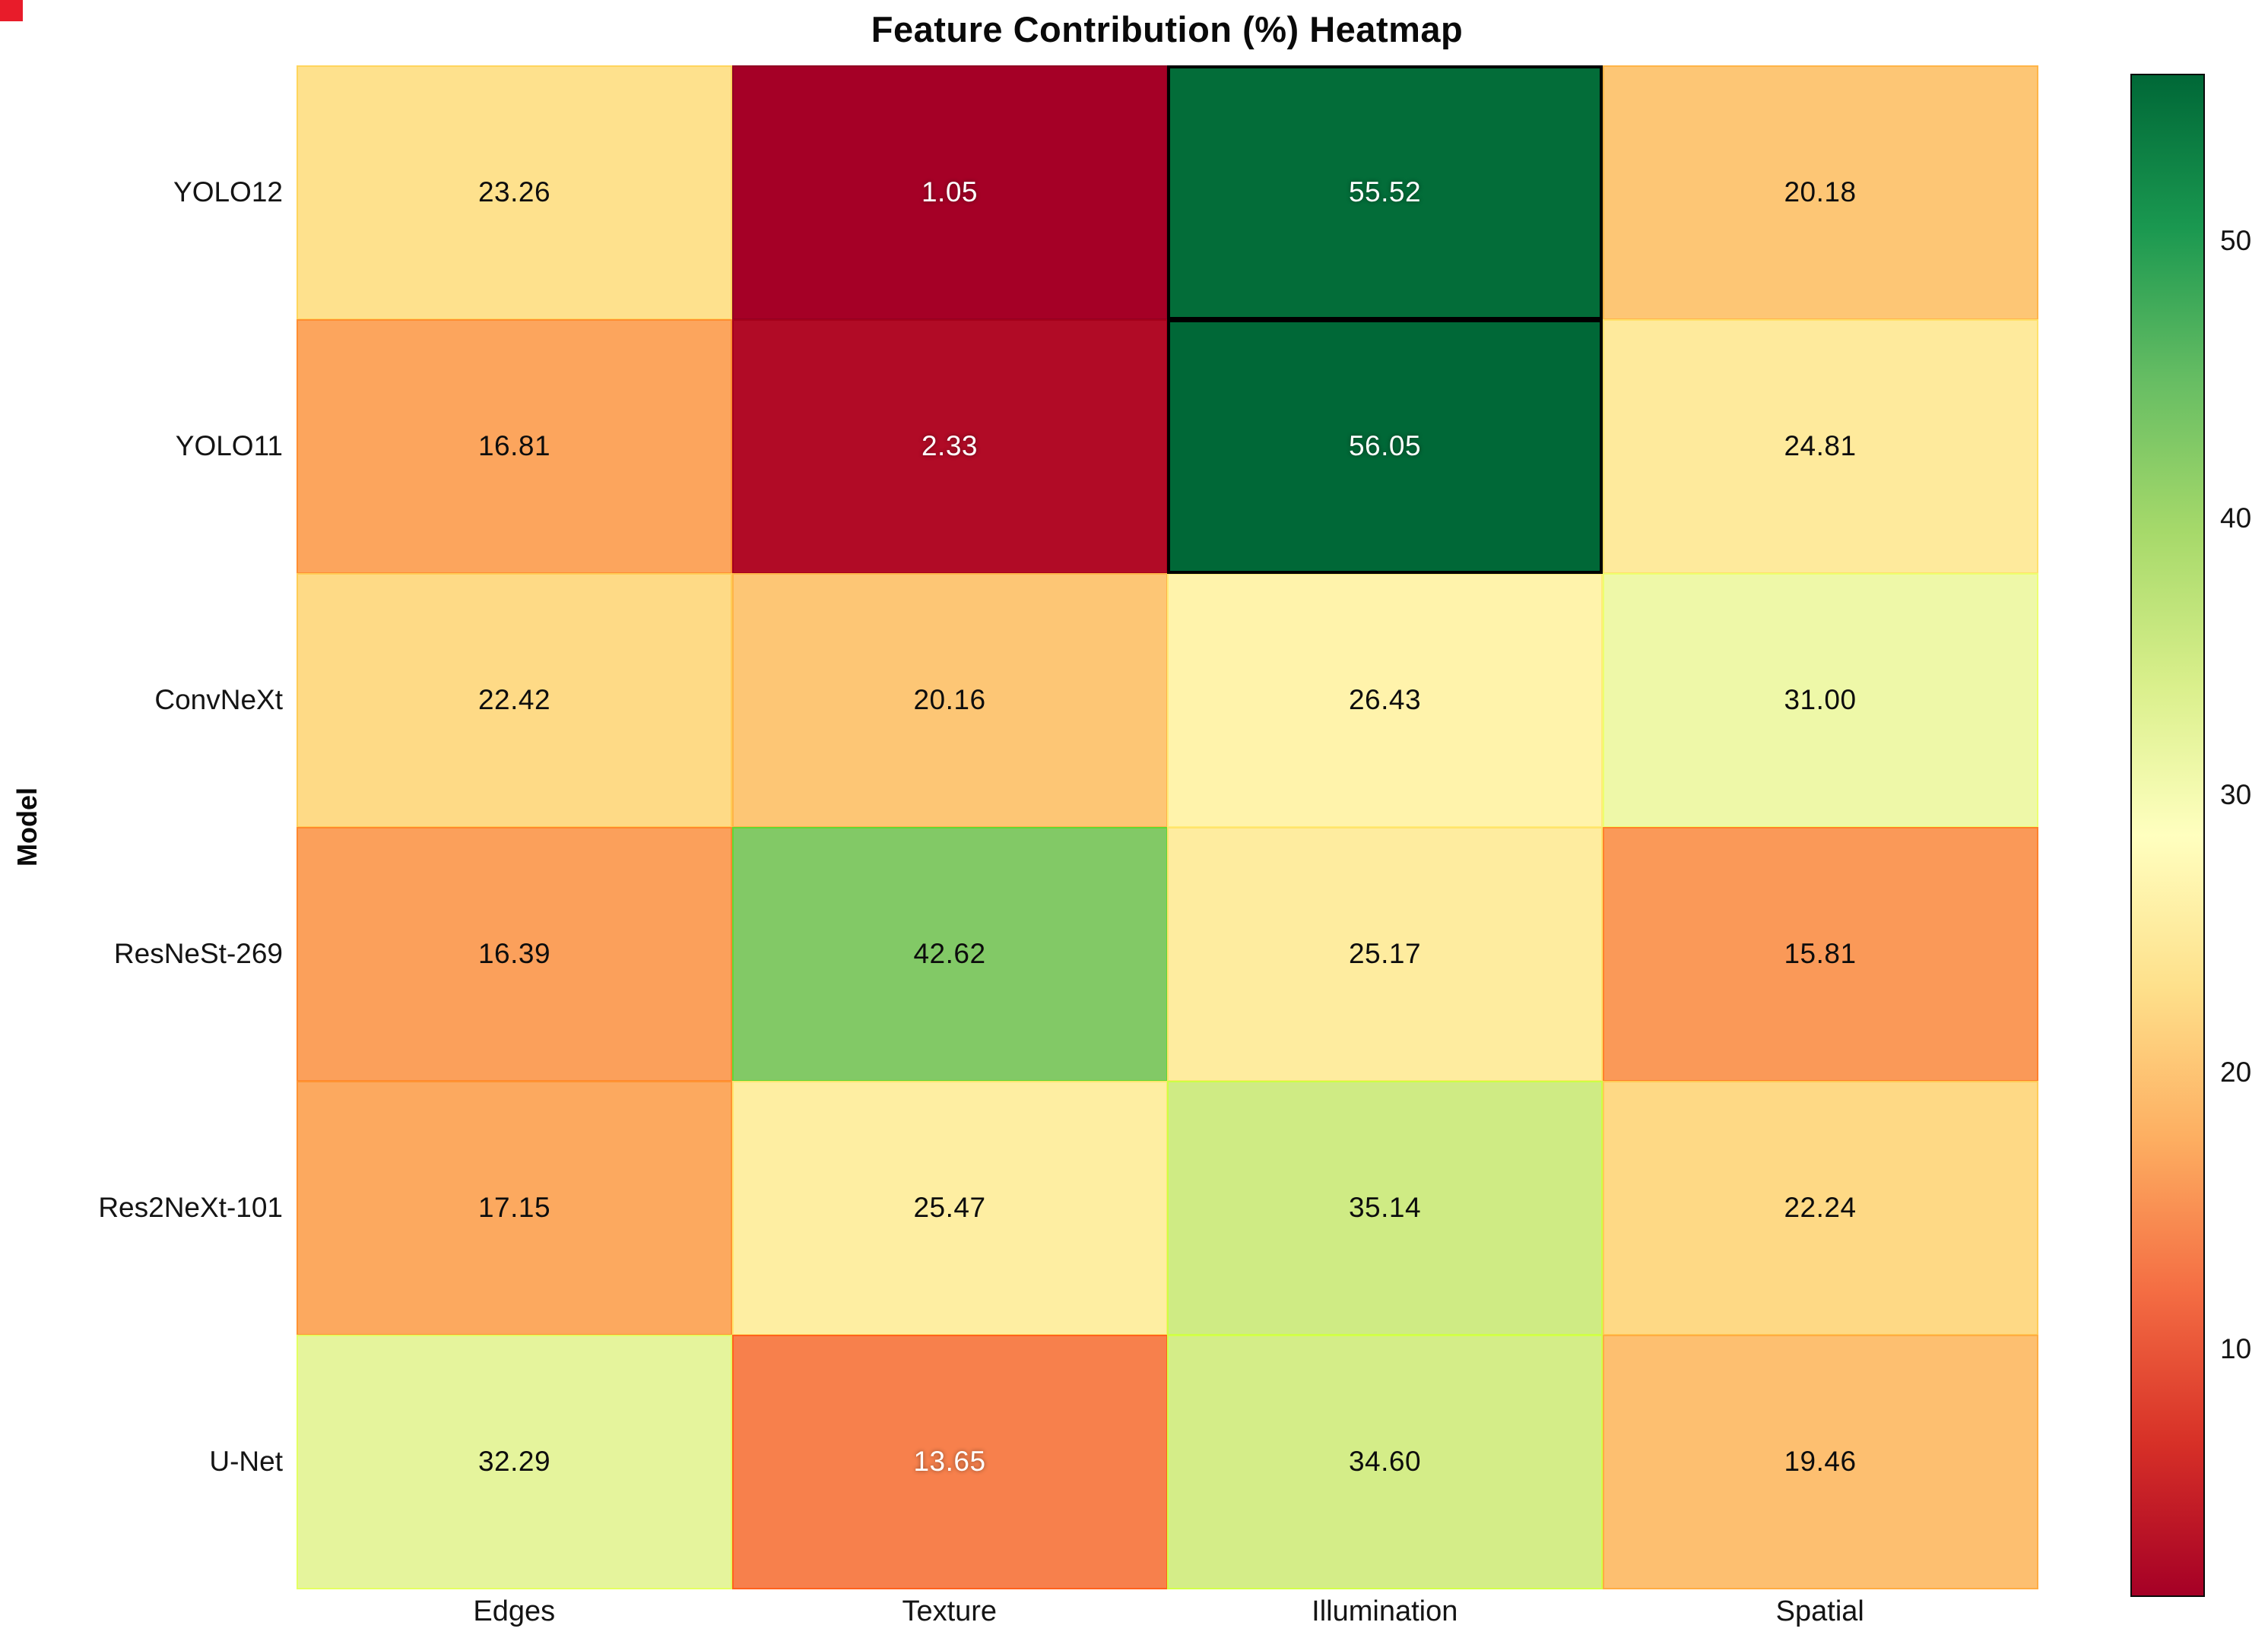  I want to click on heatmap-cell: 25.47, so click(949, 1208).